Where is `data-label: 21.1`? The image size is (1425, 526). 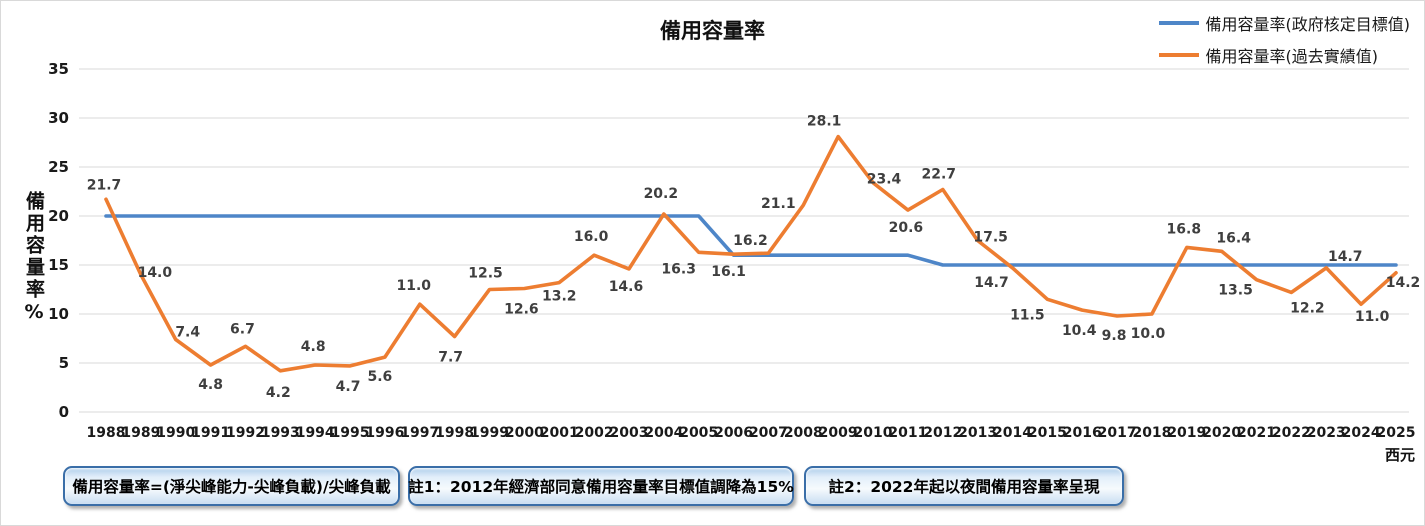
data-label: 21.1 is located at coordinates (778, 204).